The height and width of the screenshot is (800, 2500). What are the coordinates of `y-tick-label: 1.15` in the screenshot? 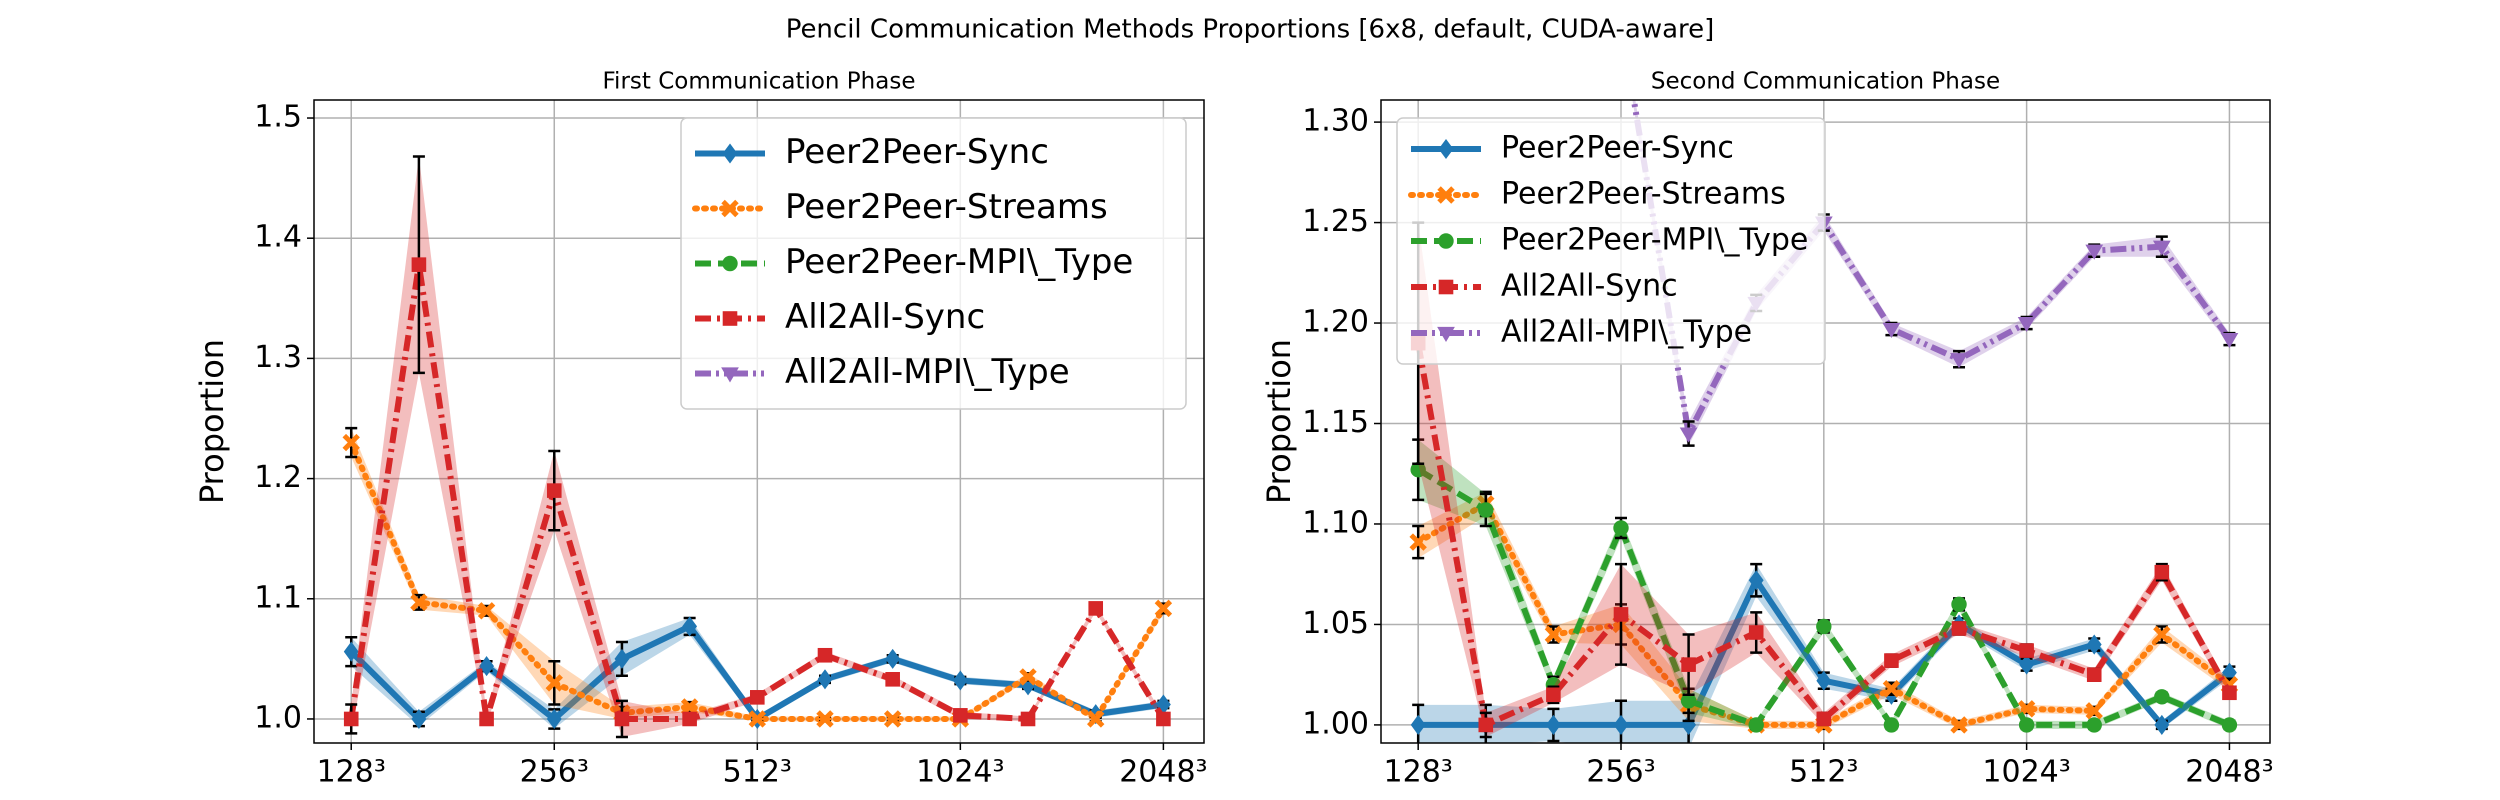 It's located at (1335, 422).